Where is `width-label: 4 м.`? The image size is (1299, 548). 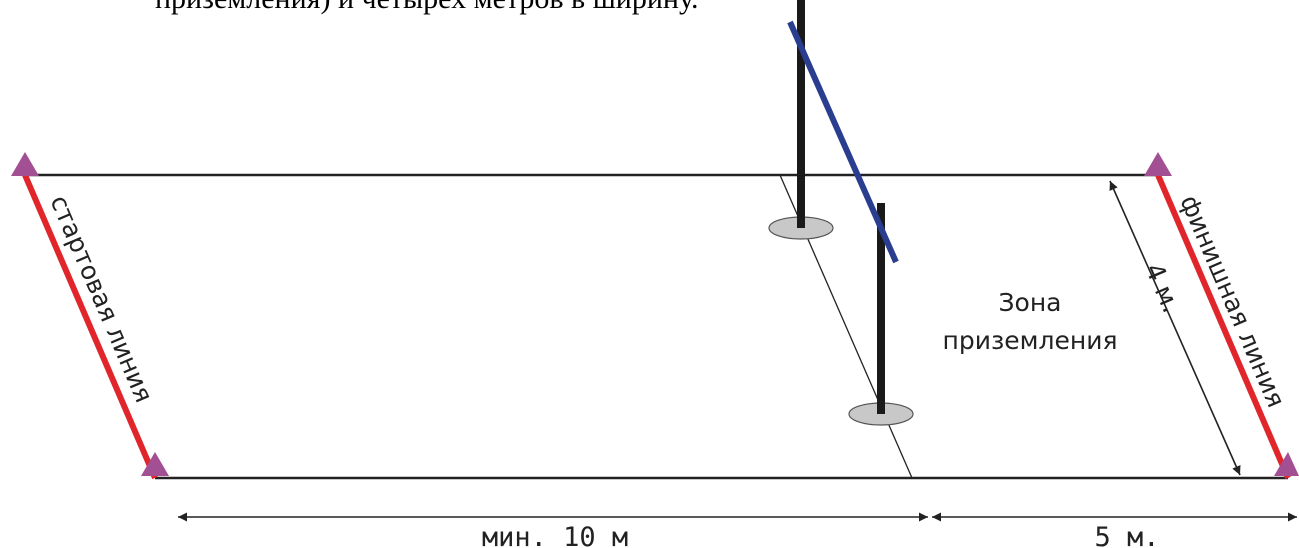 width-label: 4 м. is located at coordinates (1162, 288).